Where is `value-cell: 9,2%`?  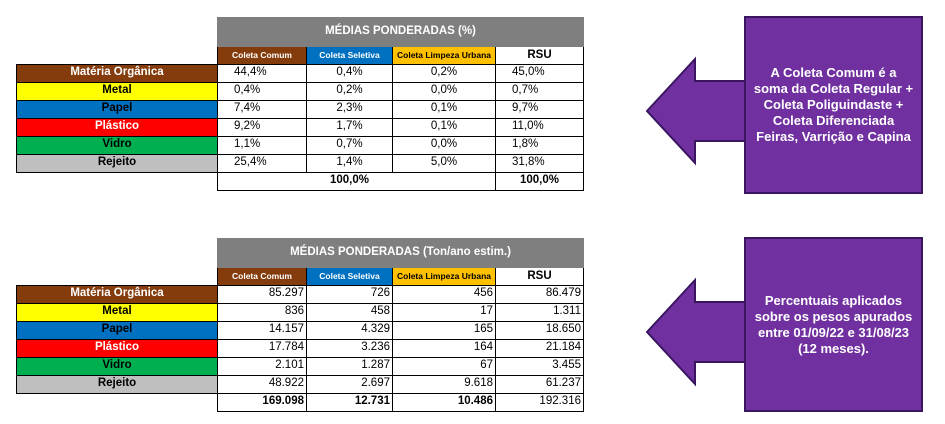
value-cell: 9,2% is located at coordinates (262, 127).